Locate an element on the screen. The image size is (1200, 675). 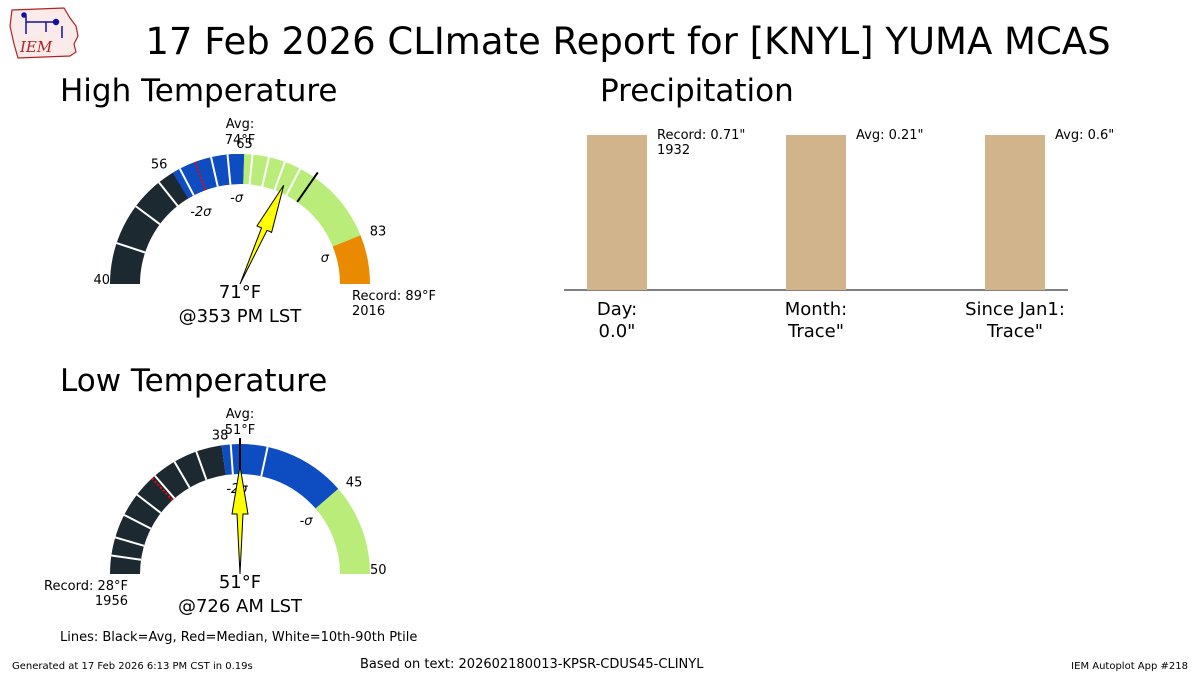
precip-category-label: Day: 0.0" is located at coordinates (617, 320).